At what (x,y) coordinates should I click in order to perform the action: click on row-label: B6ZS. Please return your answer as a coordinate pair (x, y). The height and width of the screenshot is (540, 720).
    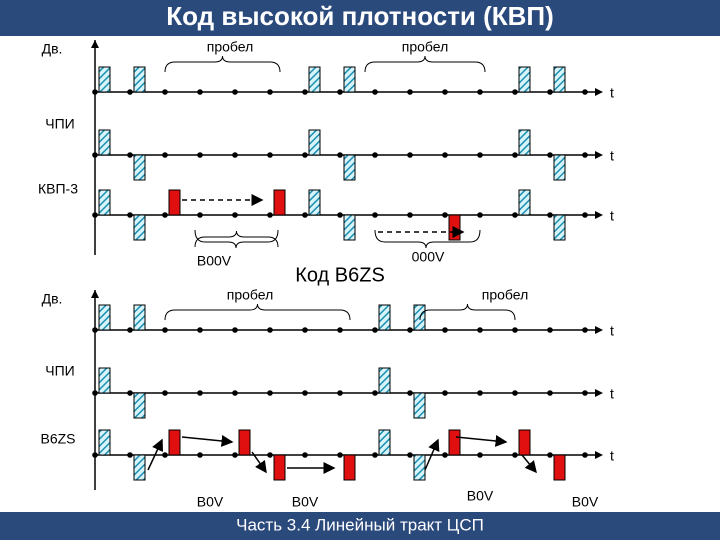
    Looking at the image, I should click on (57, 439).